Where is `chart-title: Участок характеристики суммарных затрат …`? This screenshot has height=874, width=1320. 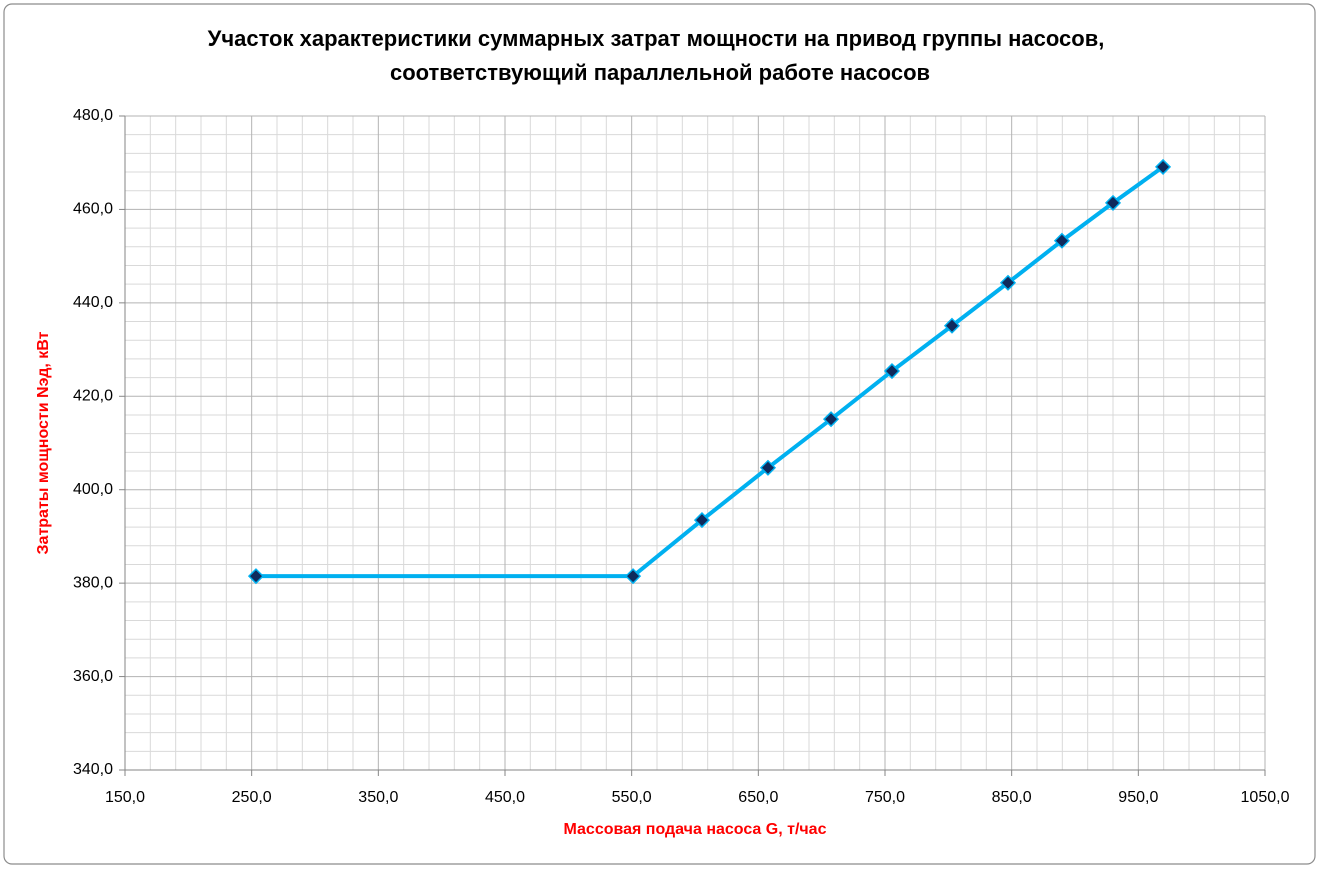
chart-title: Участок характеристики суммарных затрат … is located at coordinates (656, 38).